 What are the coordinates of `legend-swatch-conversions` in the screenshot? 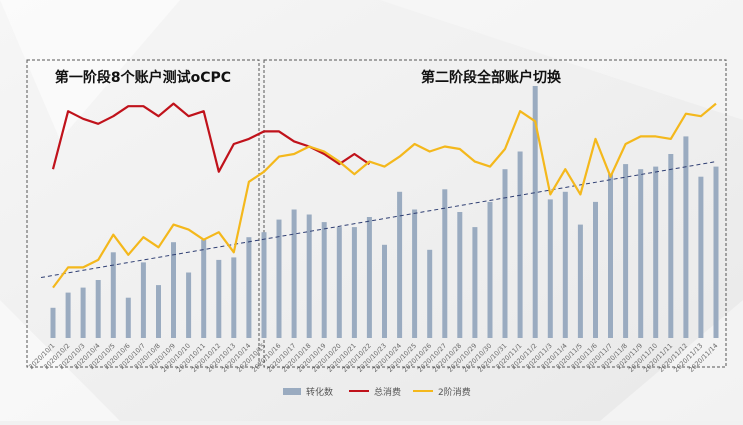 It's located at (292, 391).